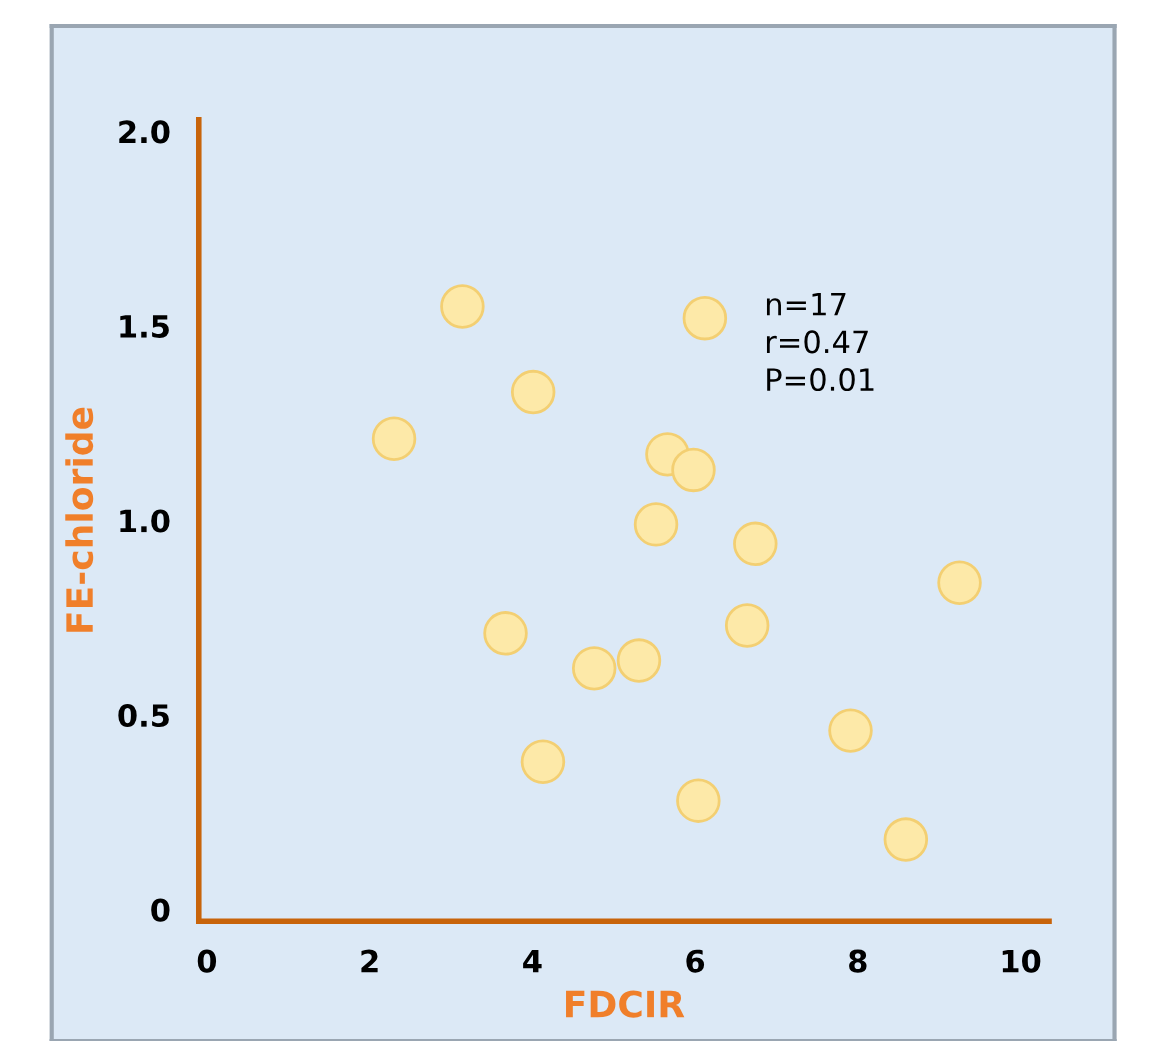 This screenshot has width=1149, height=1041. I want to click on x-tick-label: 8, so click(858, 961).